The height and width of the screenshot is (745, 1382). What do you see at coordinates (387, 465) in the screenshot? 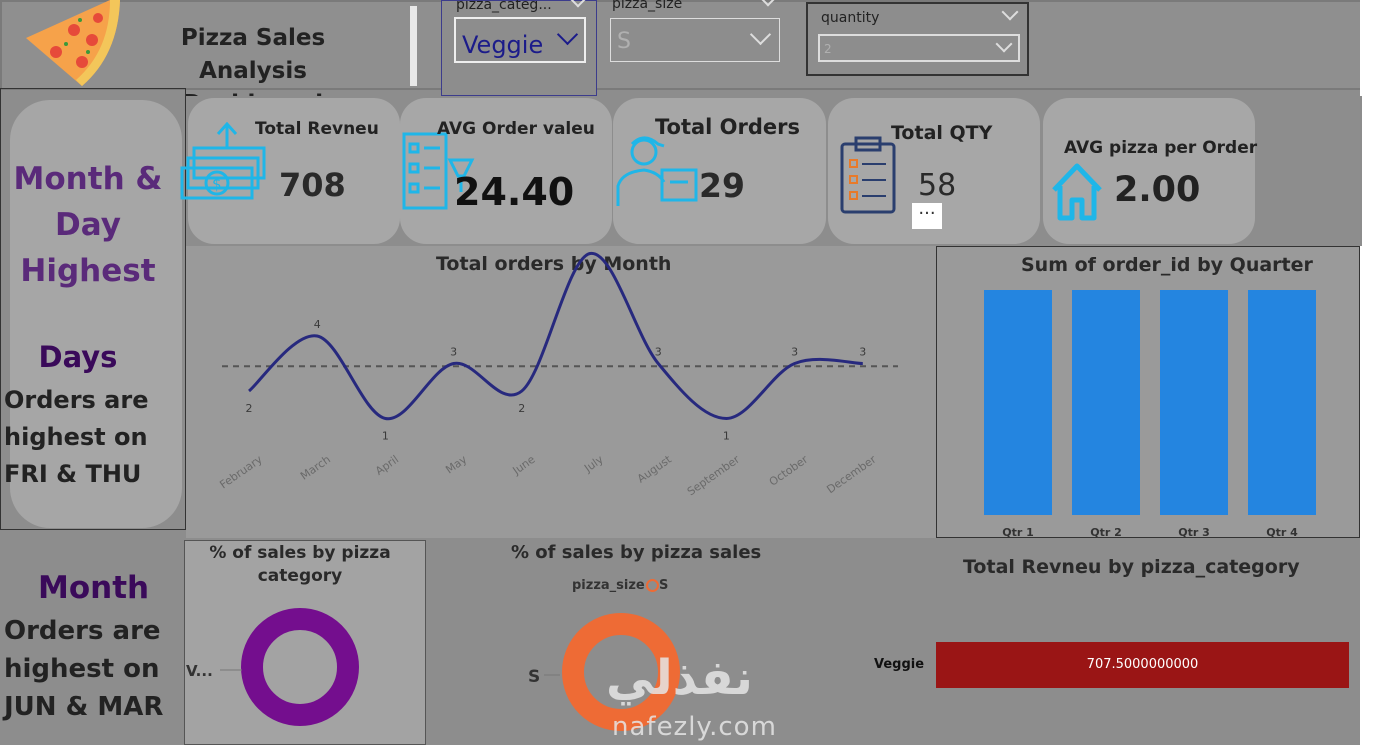
I see `x-tick-label: April` at bounding box center [387, 465].